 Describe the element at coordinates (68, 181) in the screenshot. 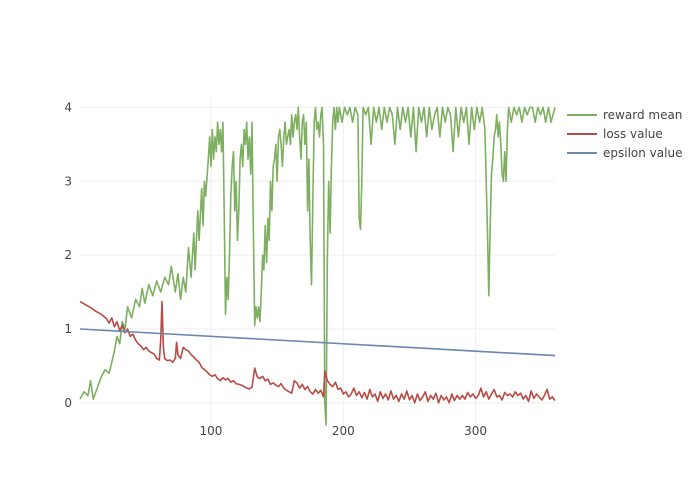

I see `y-tick-label: 3` at that location.